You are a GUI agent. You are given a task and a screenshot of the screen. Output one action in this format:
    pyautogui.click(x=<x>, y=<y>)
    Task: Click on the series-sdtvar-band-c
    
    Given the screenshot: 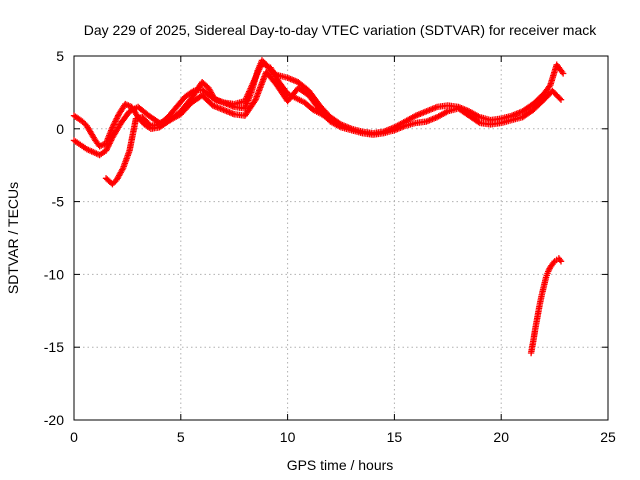 What is the action you would take?
    pyautogui.click(x=218, y=124)
    